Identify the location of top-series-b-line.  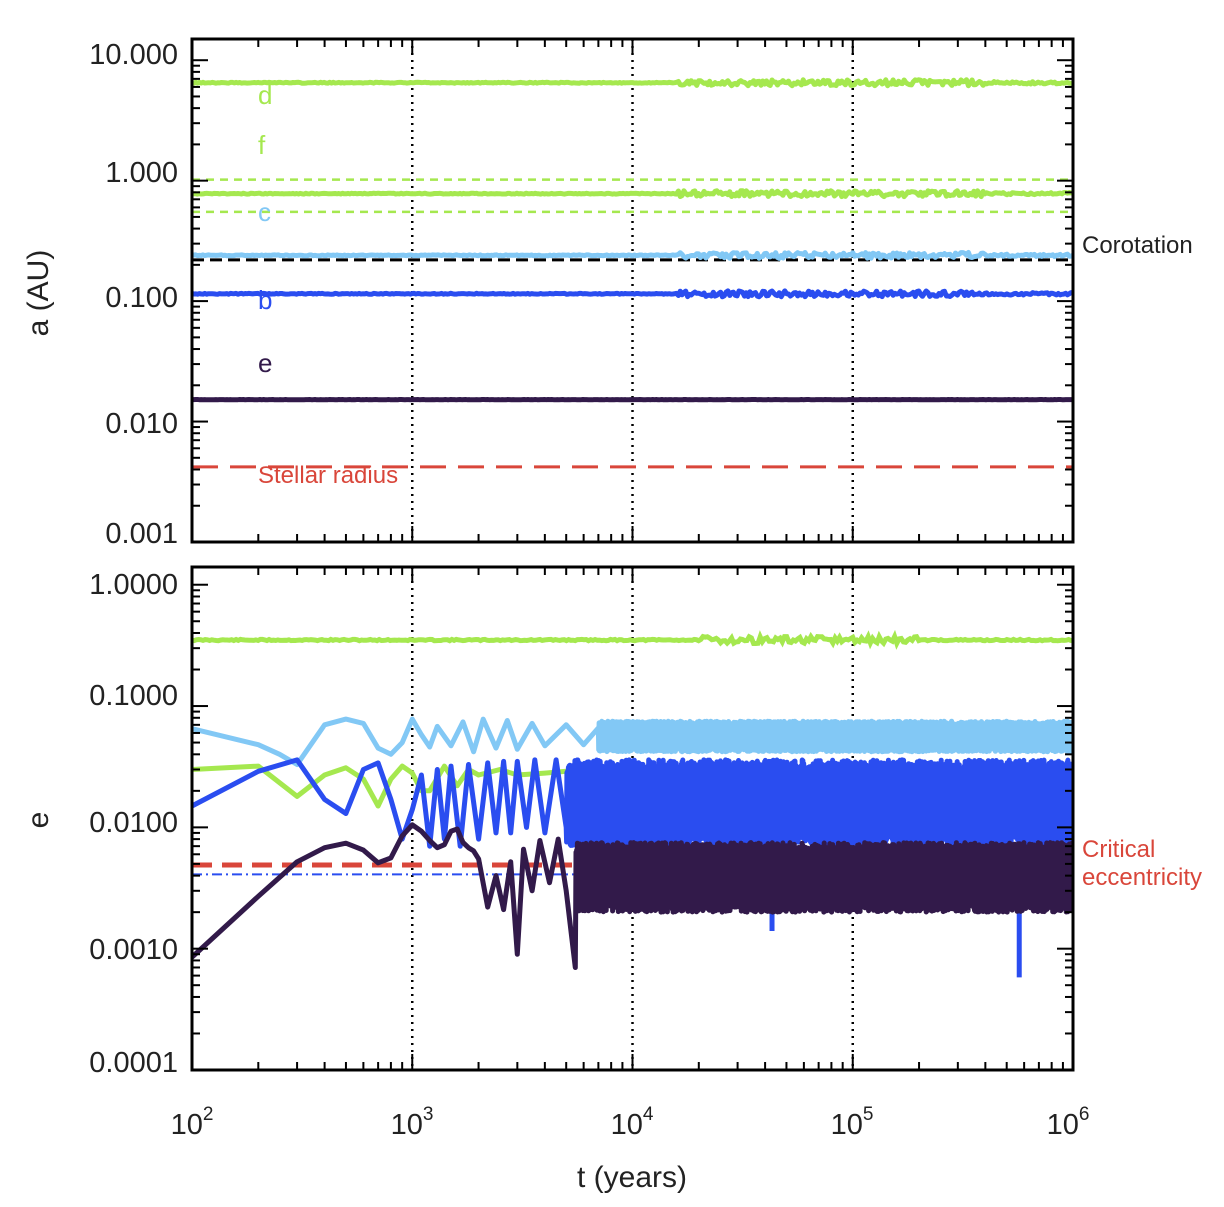
(632, 294).